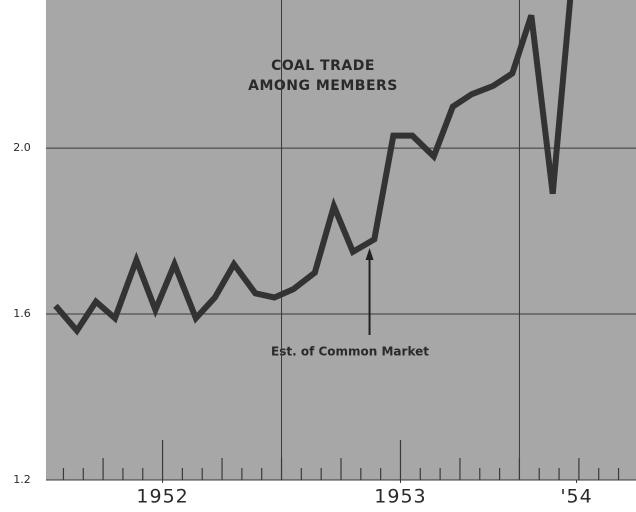  What do you see at coordinates (369, 254) in the screenshot?
I see `annotation-arrowhead` at bounding box center [369, 254].